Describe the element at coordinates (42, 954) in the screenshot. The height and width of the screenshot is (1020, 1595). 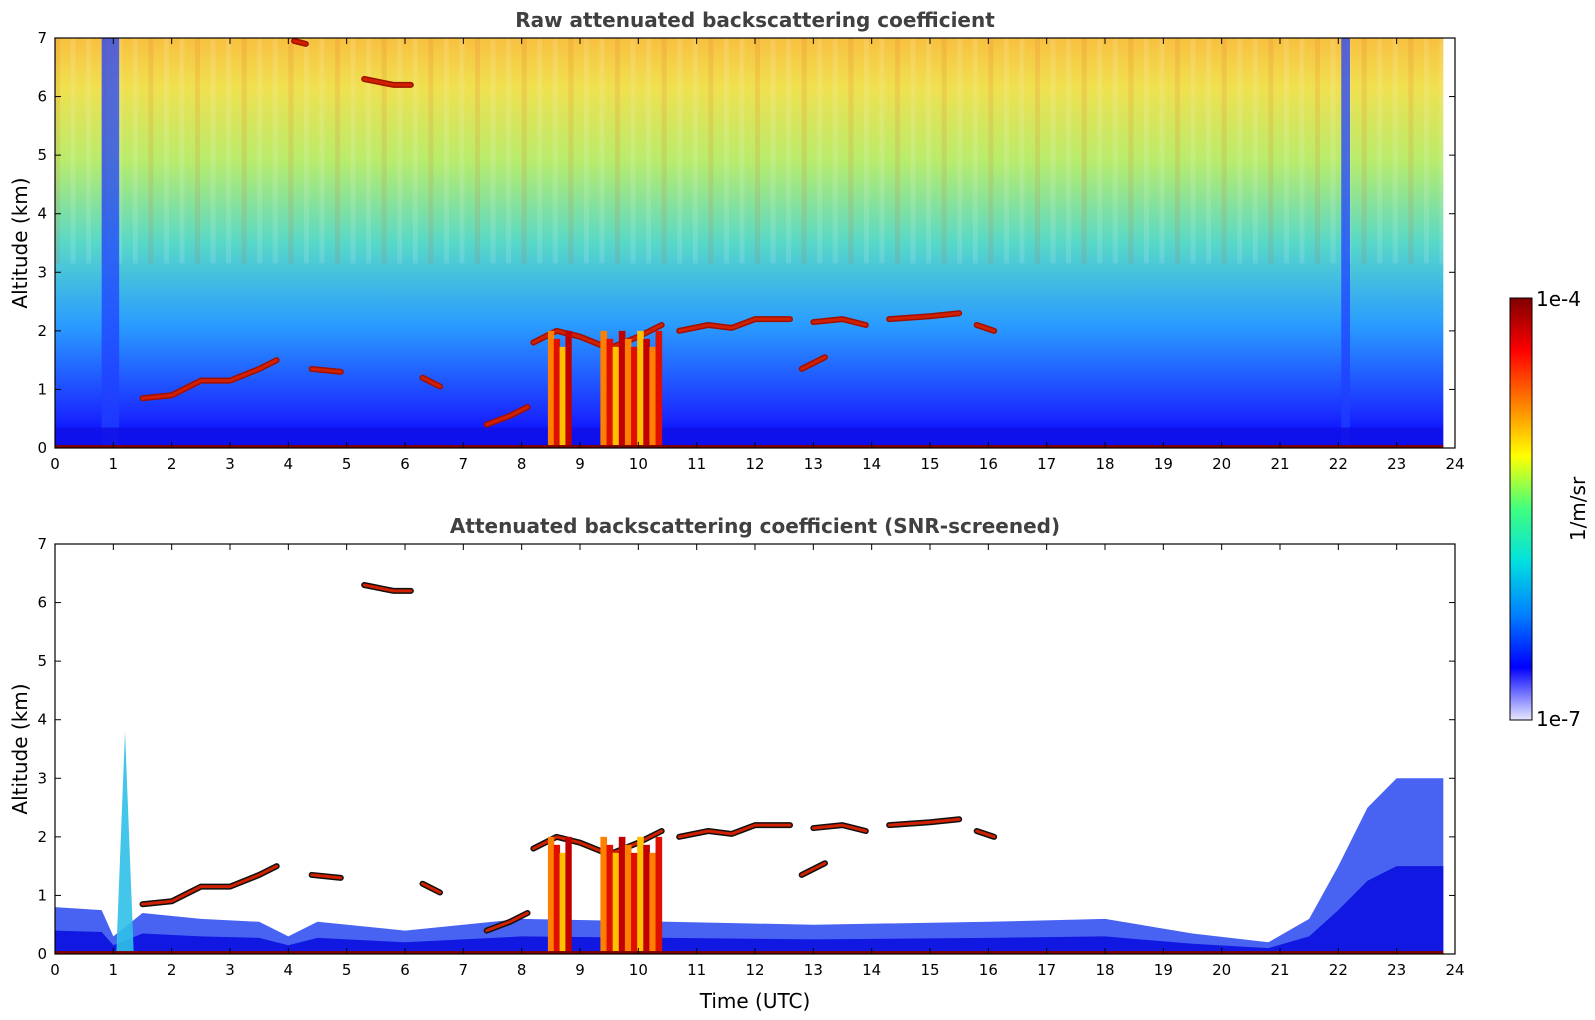
I see `y-tick-label: 0` at that location.